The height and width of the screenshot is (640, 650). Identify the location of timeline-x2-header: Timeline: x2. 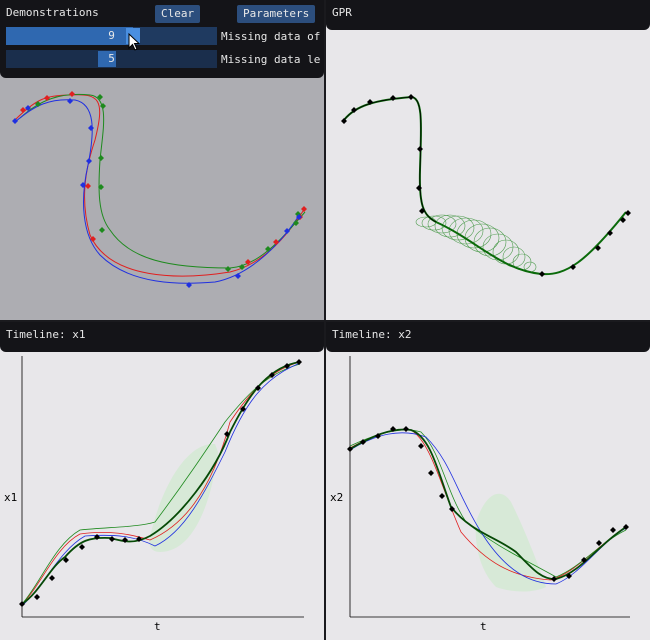
(488, 337).